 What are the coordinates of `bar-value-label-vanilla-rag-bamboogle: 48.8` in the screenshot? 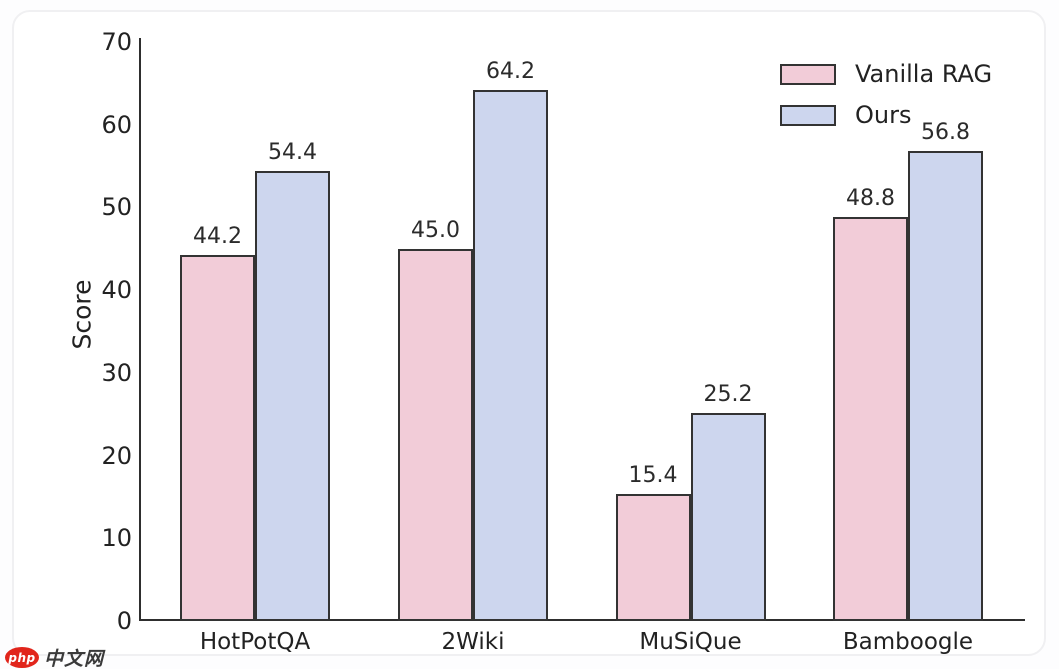 It's located at (870, 199).